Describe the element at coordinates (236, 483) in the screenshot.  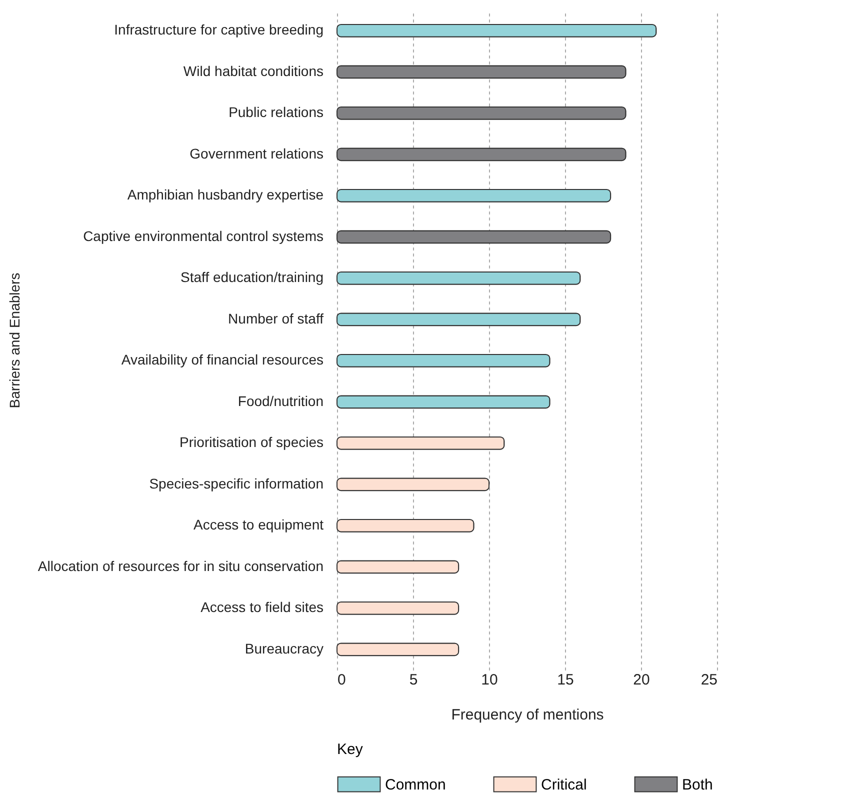
I see `y-tick-label: Species-specific information` at that location.